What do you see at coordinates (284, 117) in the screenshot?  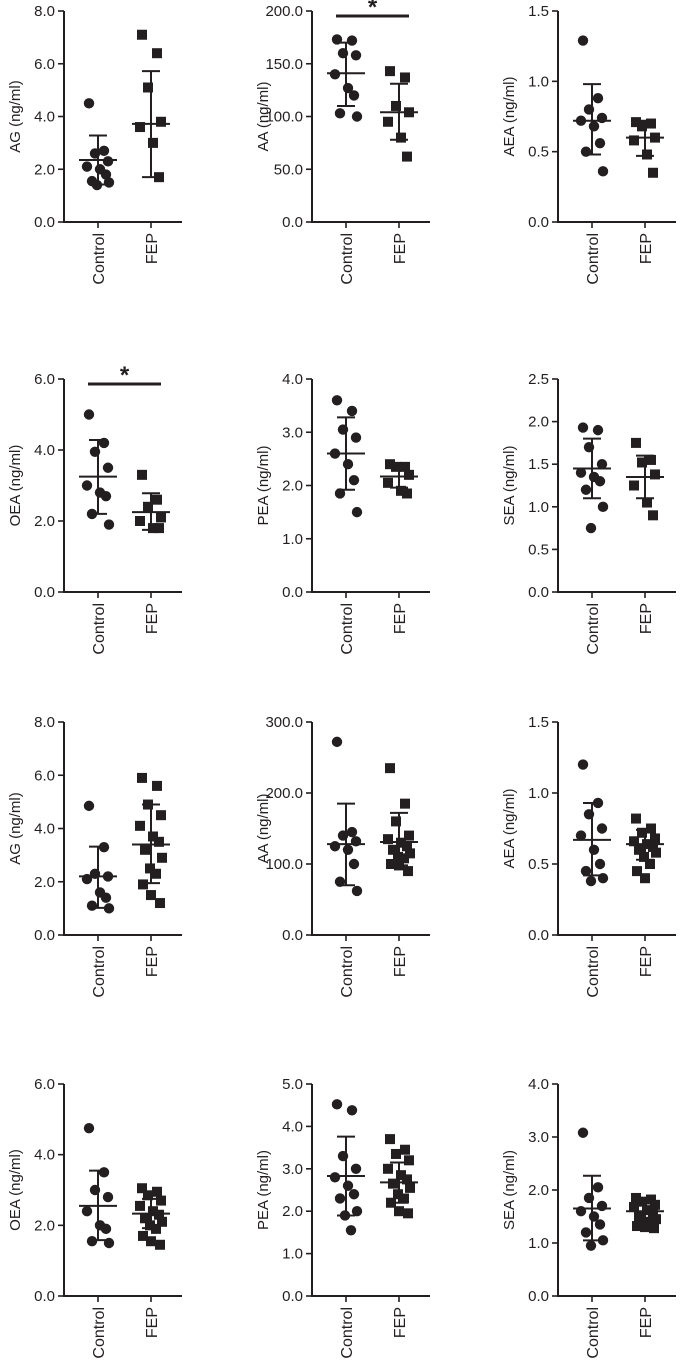 I see `y-tick-label: 100.0` at bounding box center [284, 117].